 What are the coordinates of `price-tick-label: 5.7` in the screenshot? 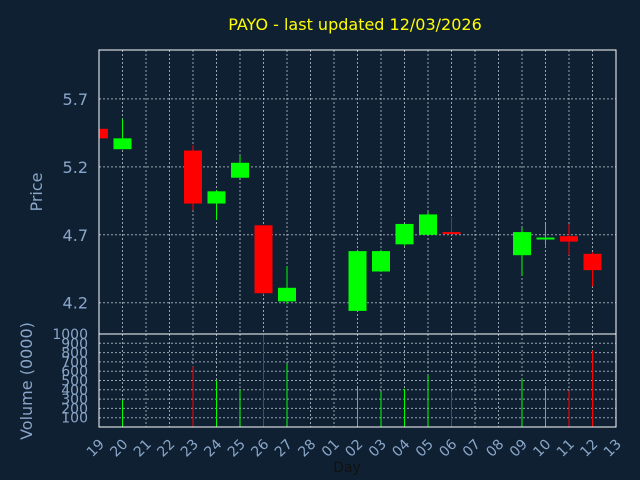 It's located at (75, 99).